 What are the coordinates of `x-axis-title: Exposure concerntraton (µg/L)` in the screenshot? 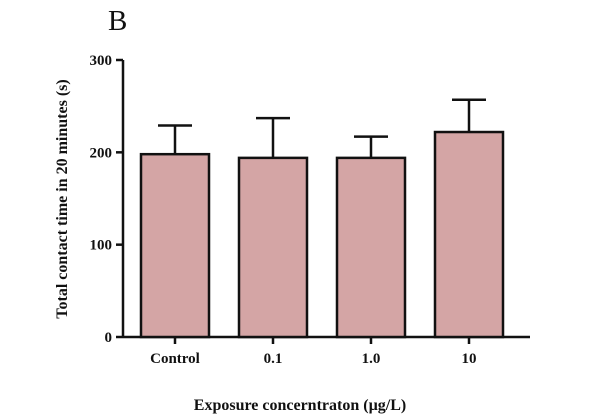 It's located at (300, 405).